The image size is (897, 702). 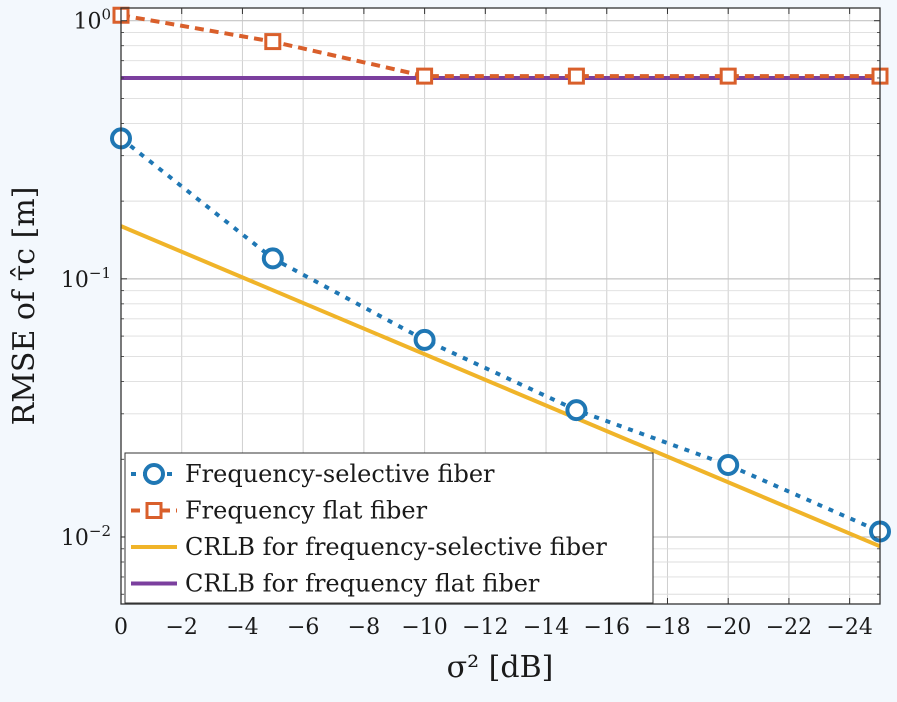 I want to click on x-tick-label: 0, so click(x=121, y=627).